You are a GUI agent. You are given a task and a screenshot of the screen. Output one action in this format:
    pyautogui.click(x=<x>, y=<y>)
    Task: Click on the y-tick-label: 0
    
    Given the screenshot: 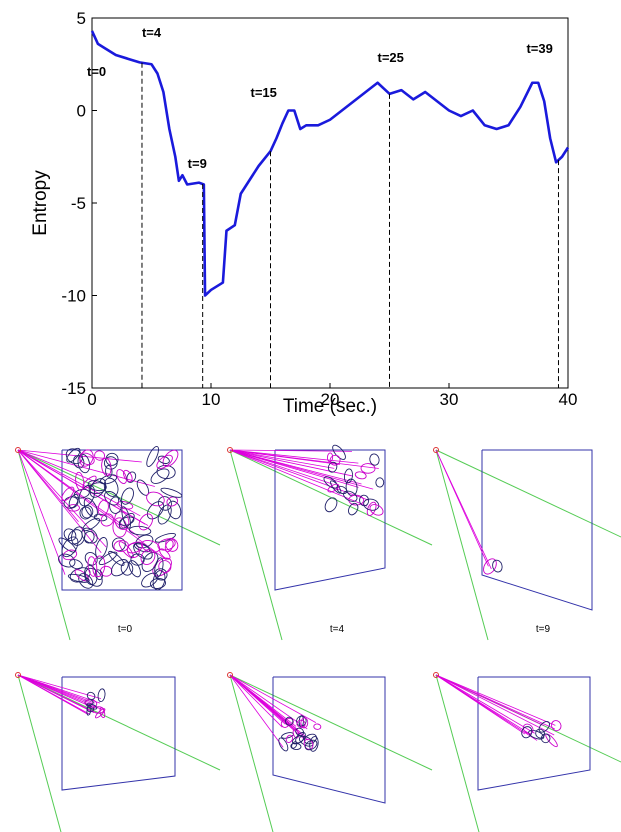 What is the action you would take?
    pyautogui.click(x=81, y=111)
    